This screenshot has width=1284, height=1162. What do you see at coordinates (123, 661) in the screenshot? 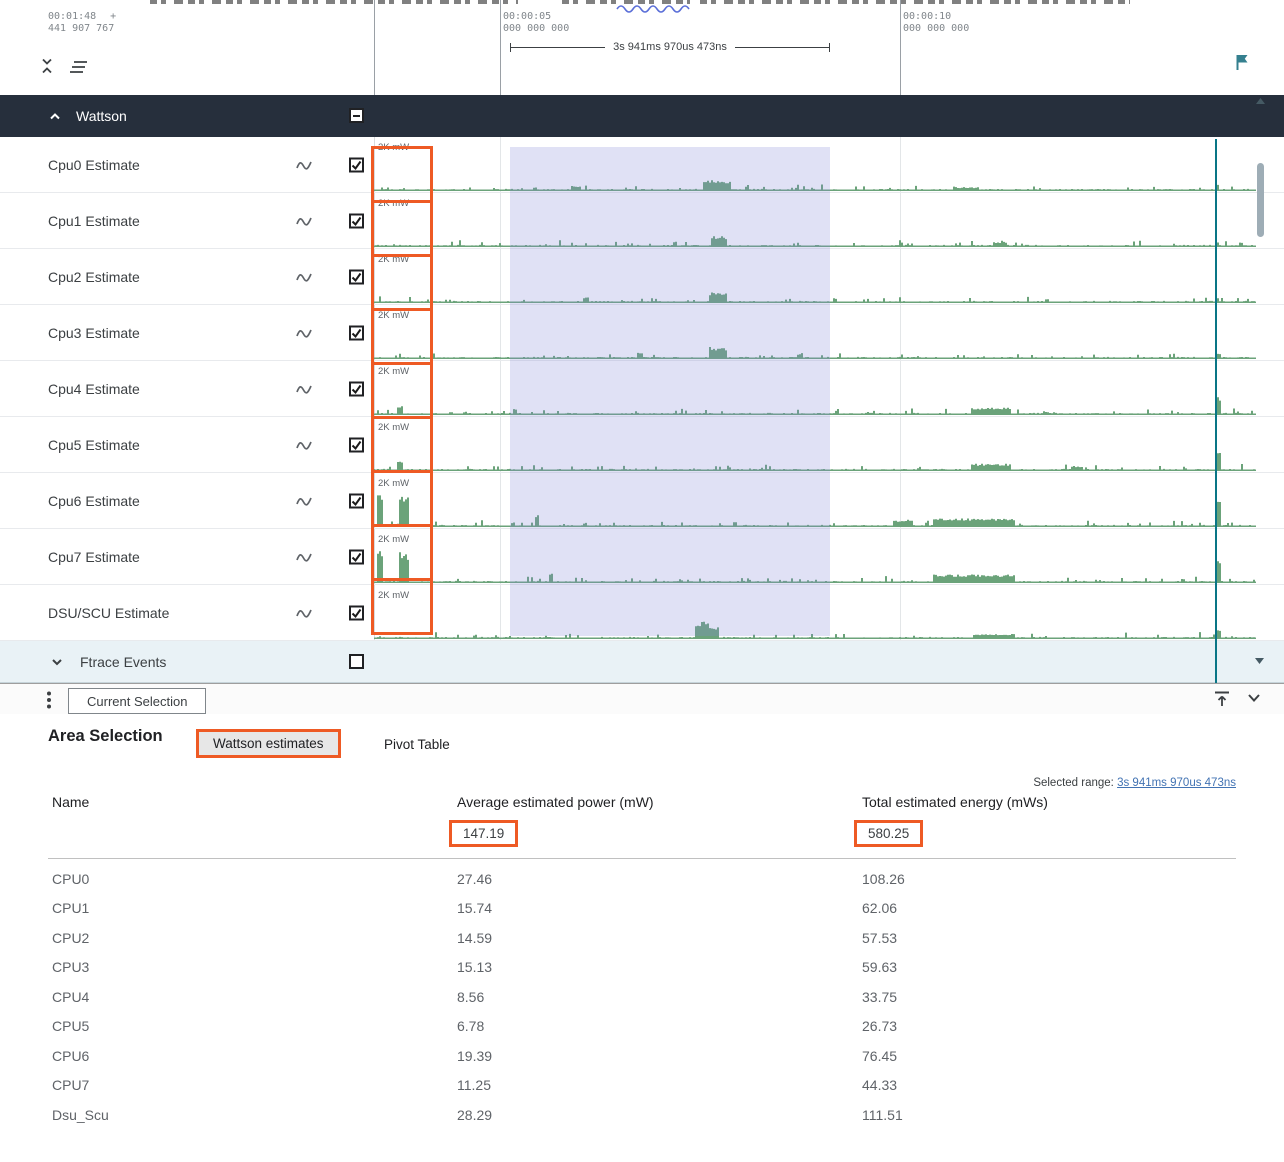
I see `track-group-label: Ftrace Events` at bounding box center [123, 661].